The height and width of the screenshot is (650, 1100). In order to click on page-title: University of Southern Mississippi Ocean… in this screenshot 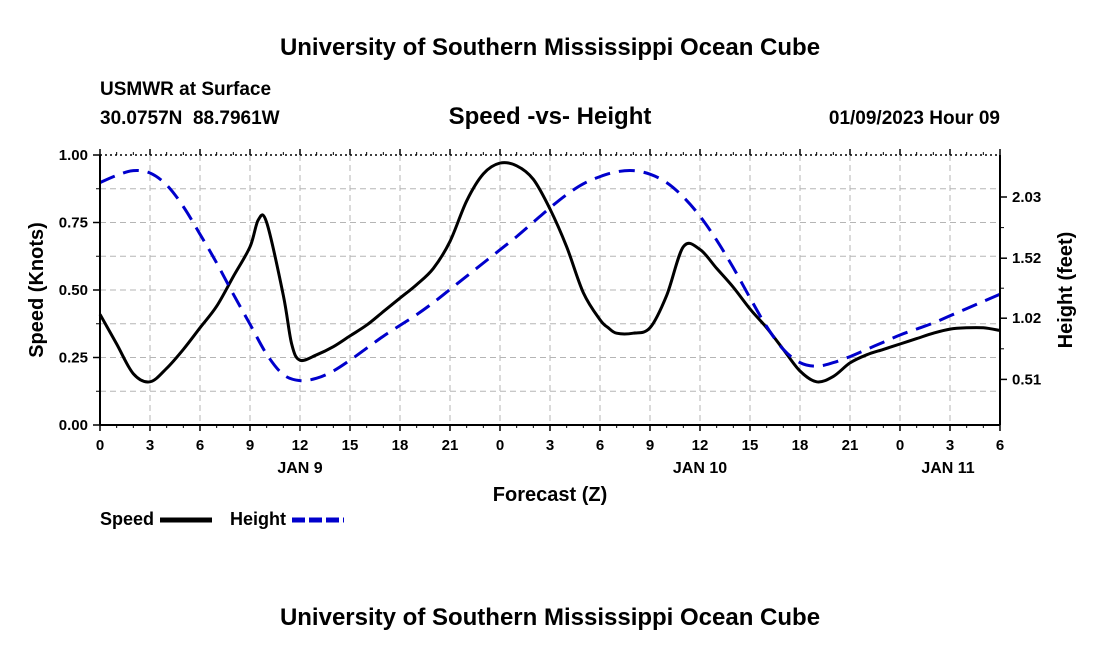, I will do `click(550, 47)`.